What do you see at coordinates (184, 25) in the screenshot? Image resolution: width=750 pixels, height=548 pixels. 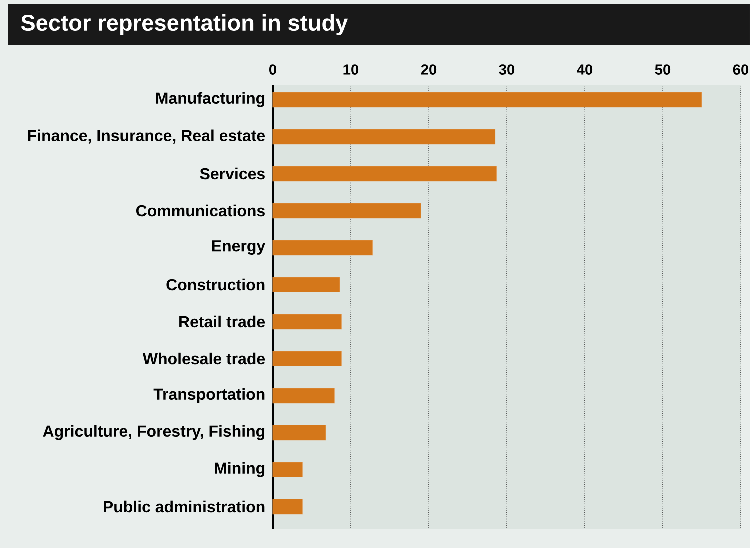 I see `chart-title: Sector representation in study` at bounding box center [184, 25].